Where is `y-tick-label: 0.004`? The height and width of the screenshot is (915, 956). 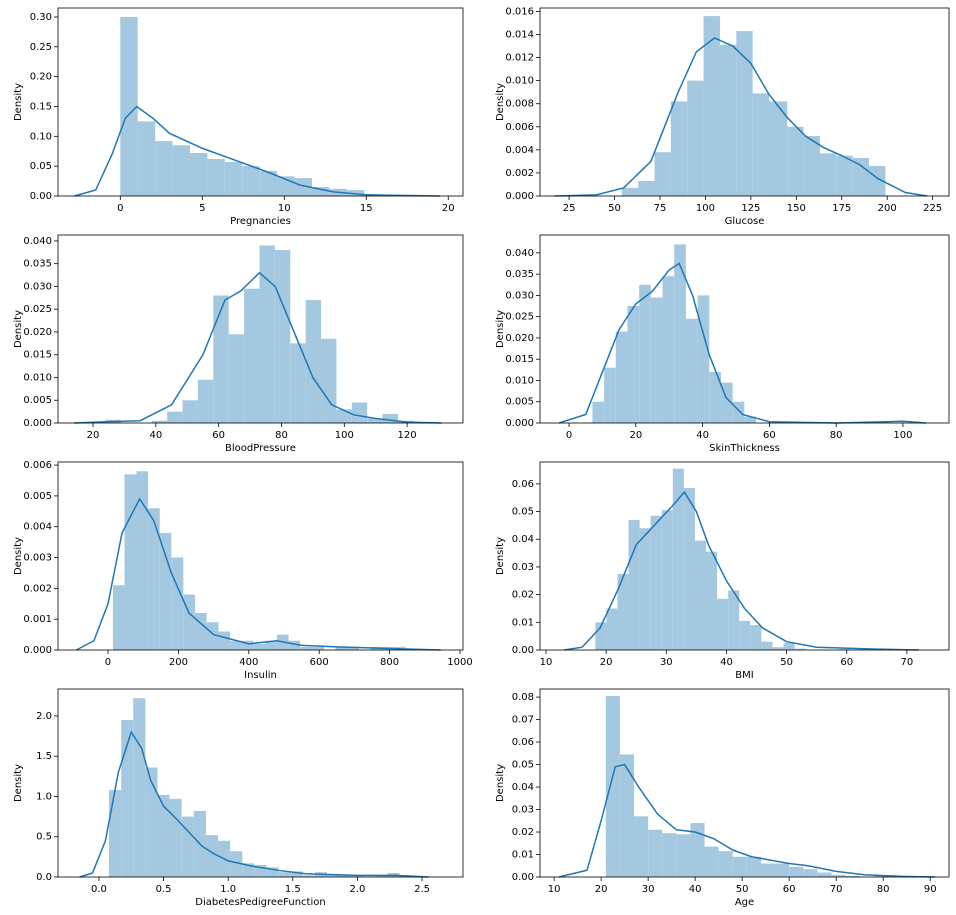
y-tick-label: 0.004 is located at coordinates (37, 527).